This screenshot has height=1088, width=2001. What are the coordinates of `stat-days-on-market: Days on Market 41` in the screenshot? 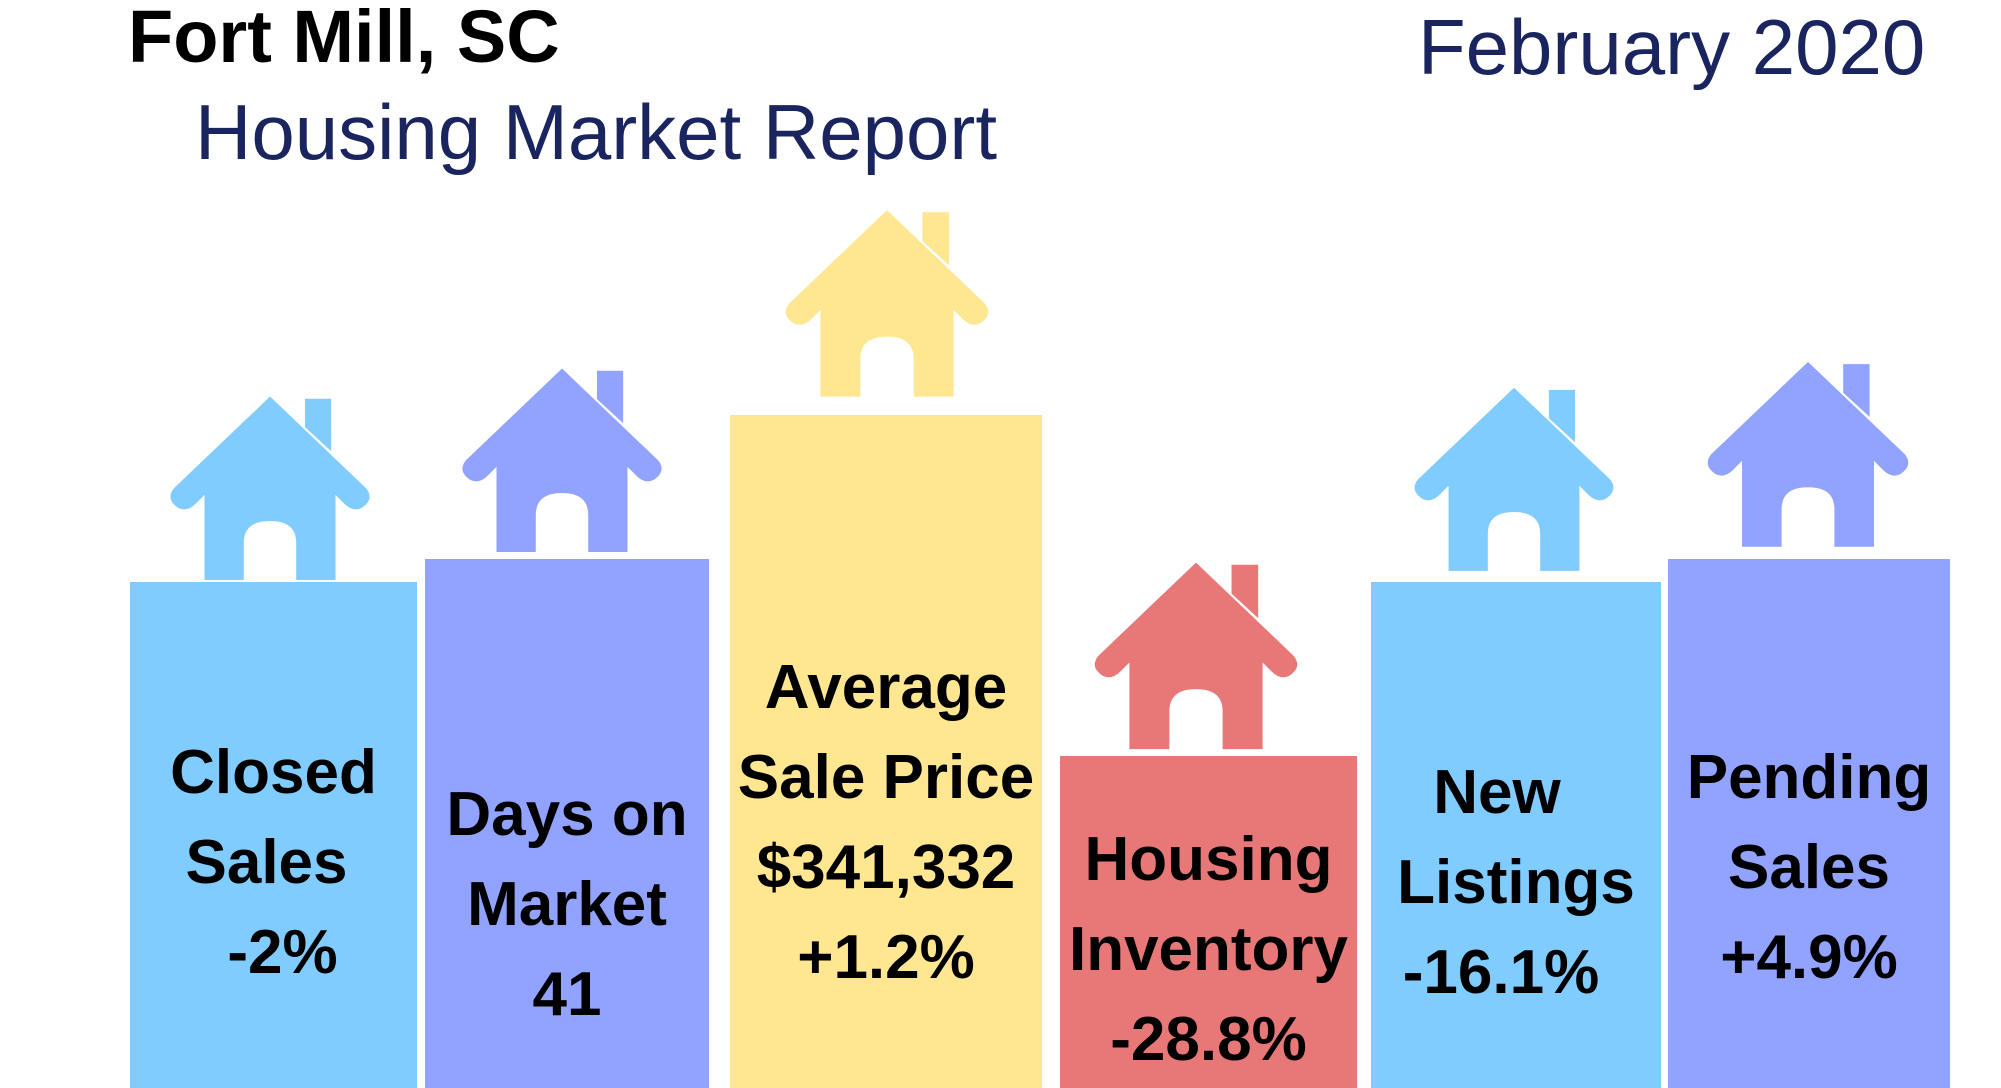 It's located at (567, 544).